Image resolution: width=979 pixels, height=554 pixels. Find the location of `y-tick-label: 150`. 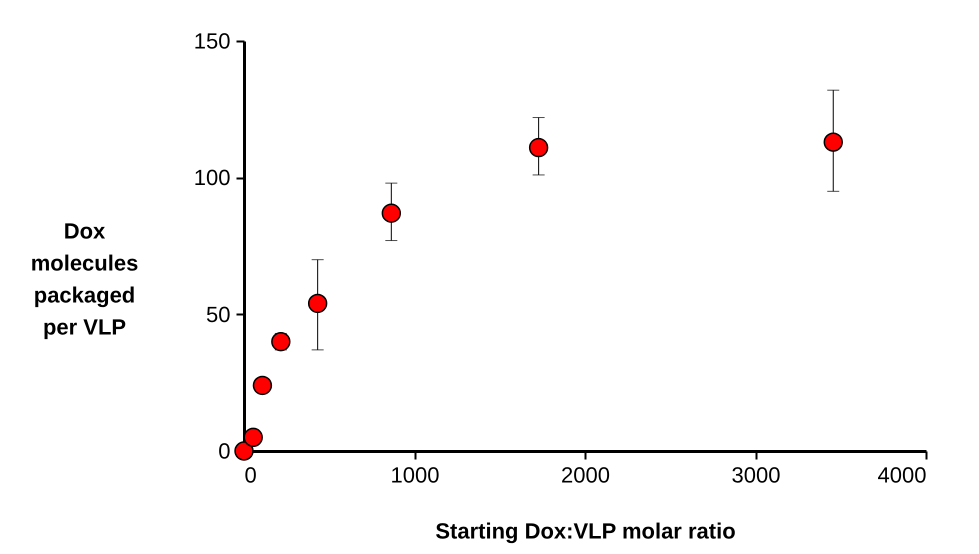

y-tick-label: 150 is located at coordinates (212, 41).